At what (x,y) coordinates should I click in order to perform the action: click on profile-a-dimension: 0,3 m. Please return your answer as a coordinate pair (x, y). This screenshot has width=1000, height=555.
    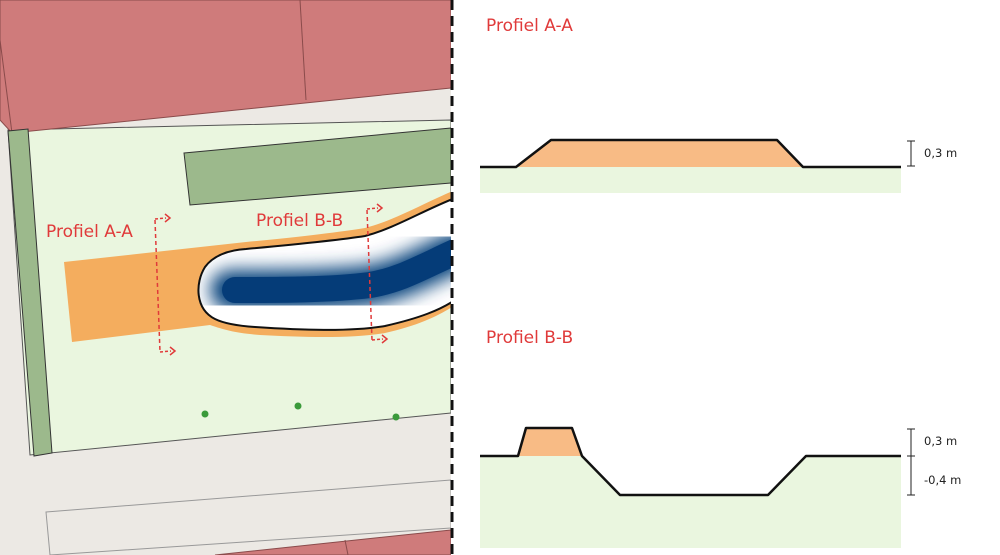
    Looking at the image, I should click on (932, 153).